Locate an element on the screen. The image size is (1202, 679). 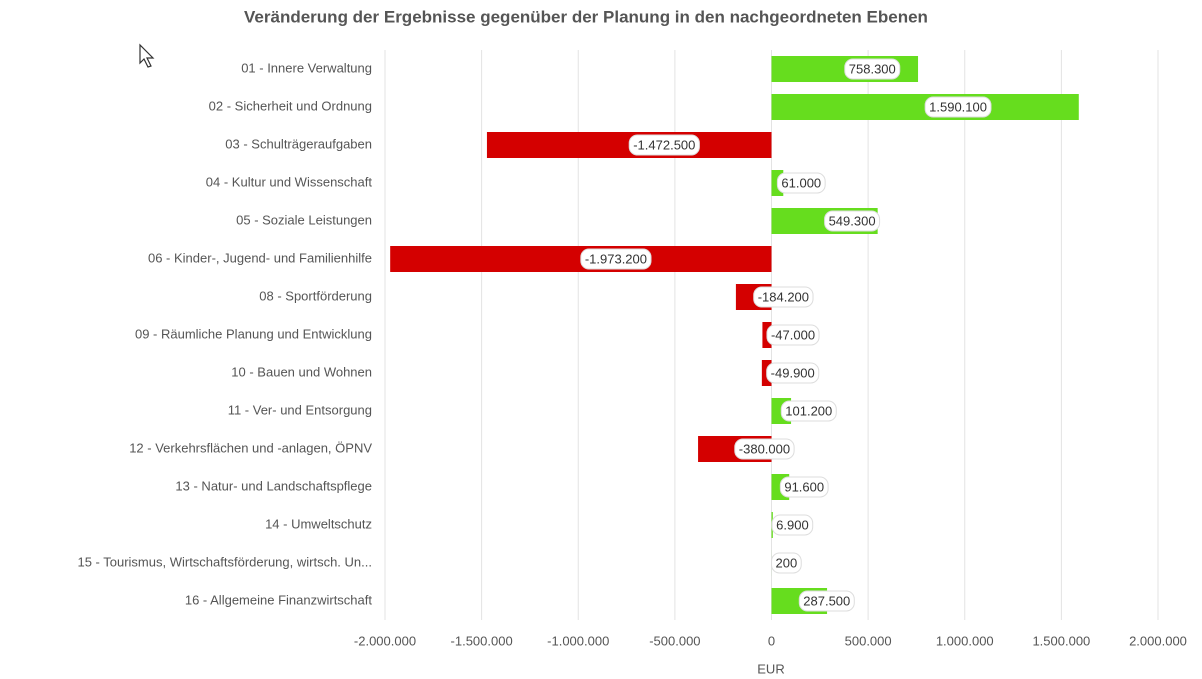
value-label: 61.000 is located at coordinates (801, 182).